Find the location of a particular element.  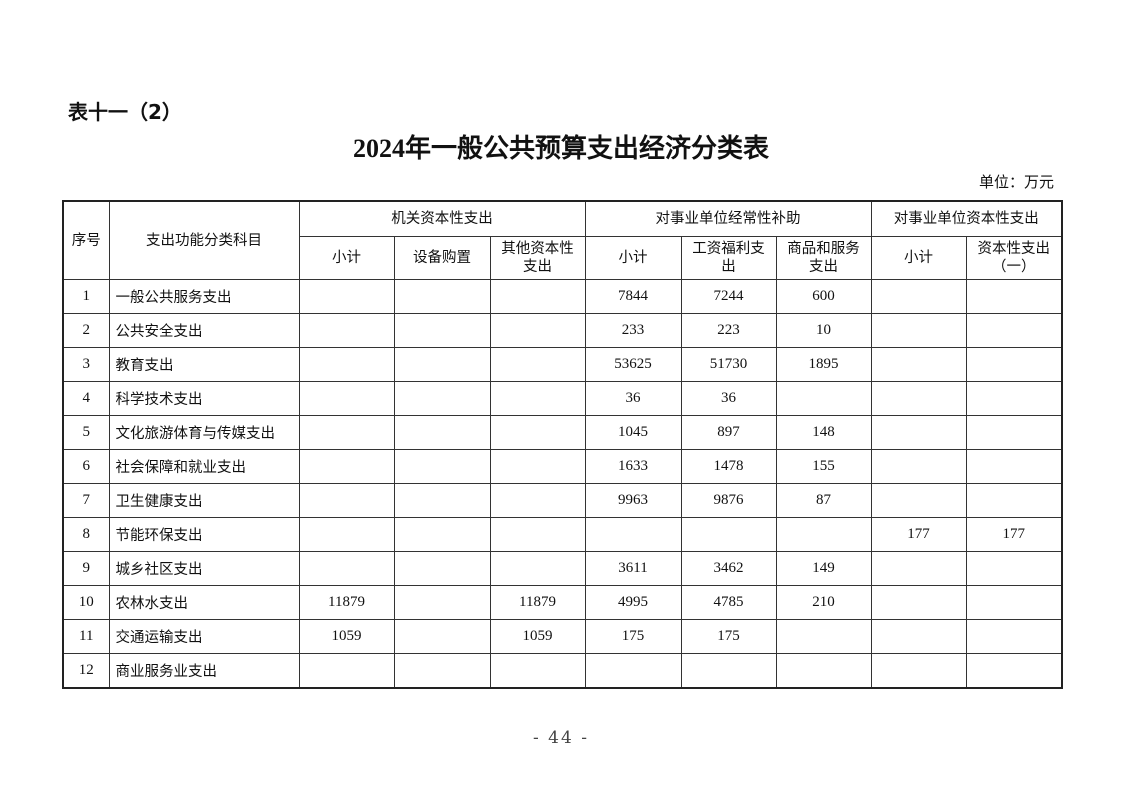

header-group-institution-capital: 对事业单位资本性支出 is located at coordinates (966, 218).